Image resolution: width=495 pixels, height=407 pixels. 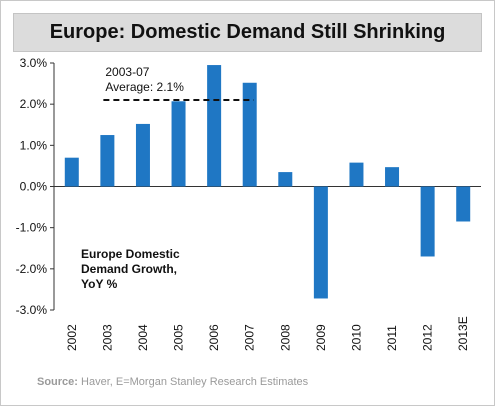 What do you see at coordinates (129, 269) in the screenshot?
I see `series-label-line: Demand Growth,` at bounding box center [129, 269].